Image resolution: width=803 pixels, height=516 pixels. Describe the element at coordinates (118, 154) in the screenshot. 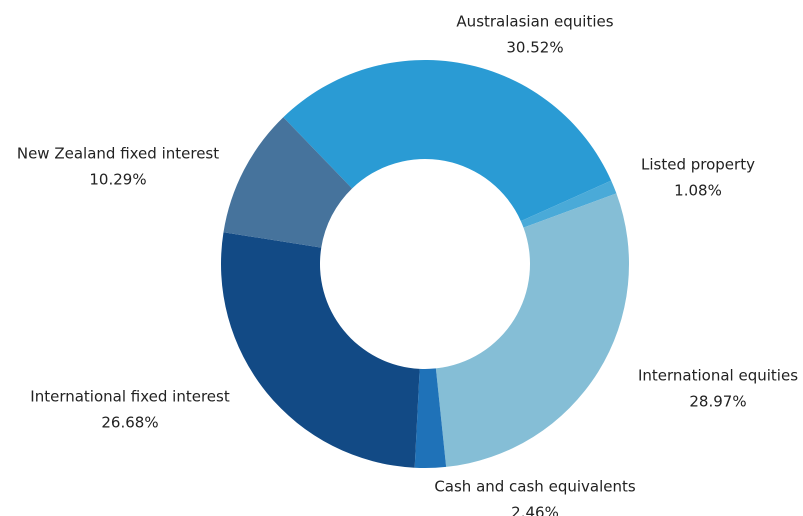

I see `slice-label: New Zealand fixed interest` at that location.